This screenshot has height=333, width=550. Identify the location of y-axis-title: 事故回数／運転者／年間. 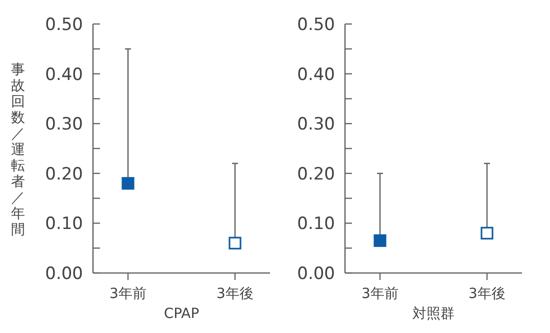
(18, 150).